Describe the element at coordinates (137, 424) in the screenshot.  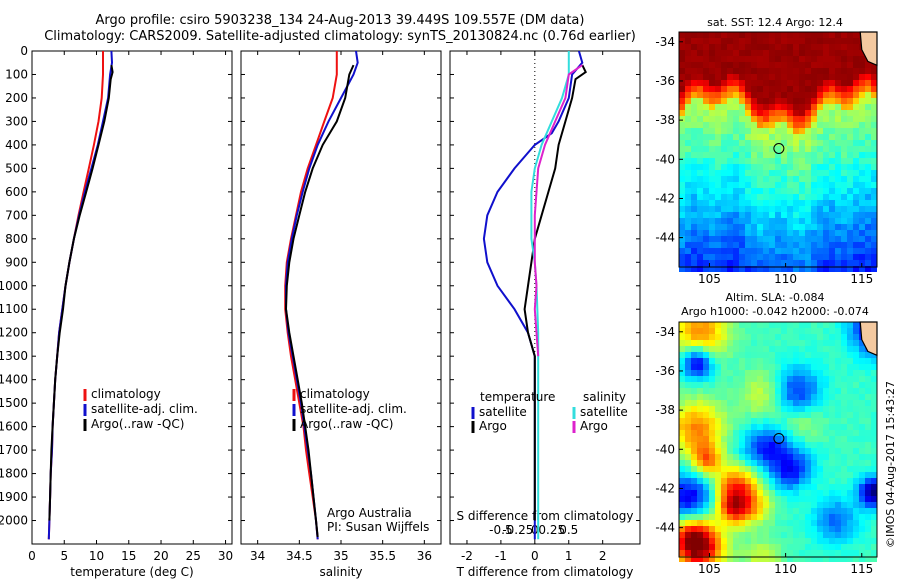
I see `temperature-legend-label: Argo(..raw -QC)` at that location.